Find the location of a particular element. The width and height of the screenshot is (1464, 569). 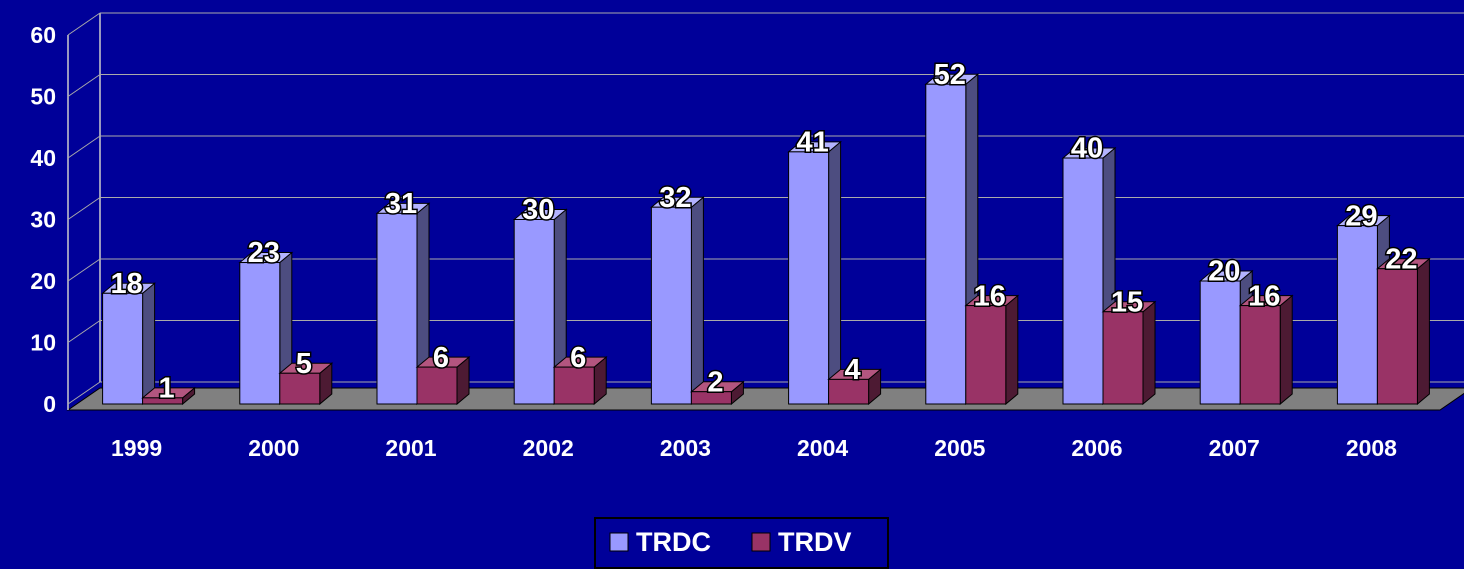

value-label: 30 is located at coordinates (538, 210).